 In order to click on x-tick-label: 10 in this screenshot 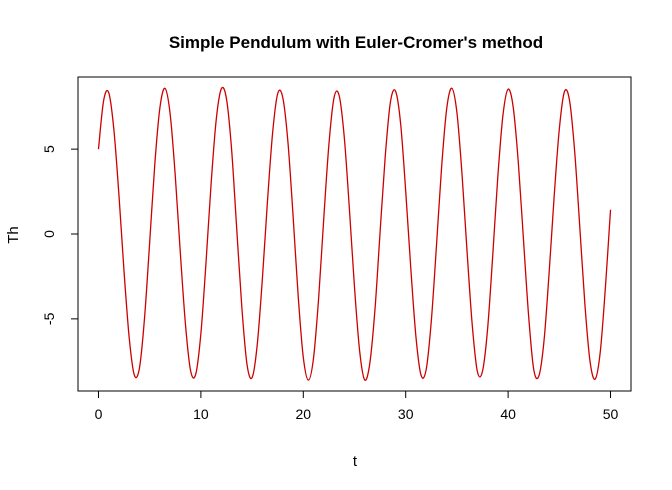, I will do `click(201, 414)`.